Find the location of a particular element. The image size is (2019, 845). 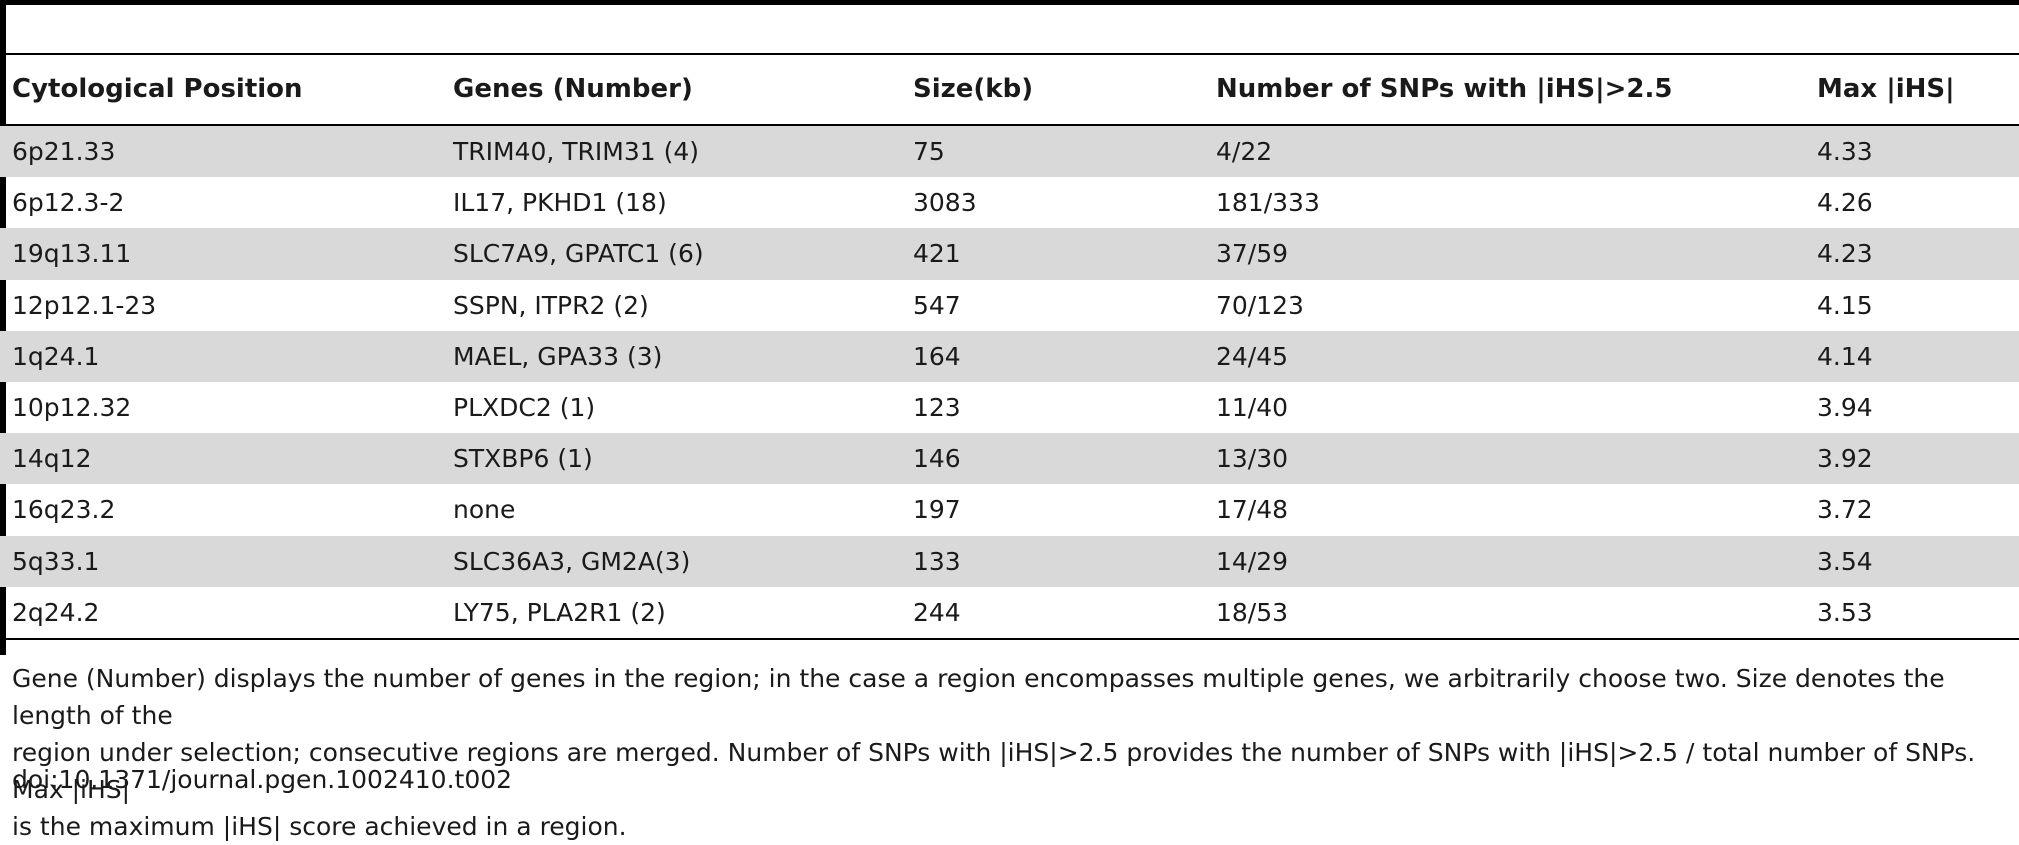

cell-size: 547 is located at coordinates (937, 305).